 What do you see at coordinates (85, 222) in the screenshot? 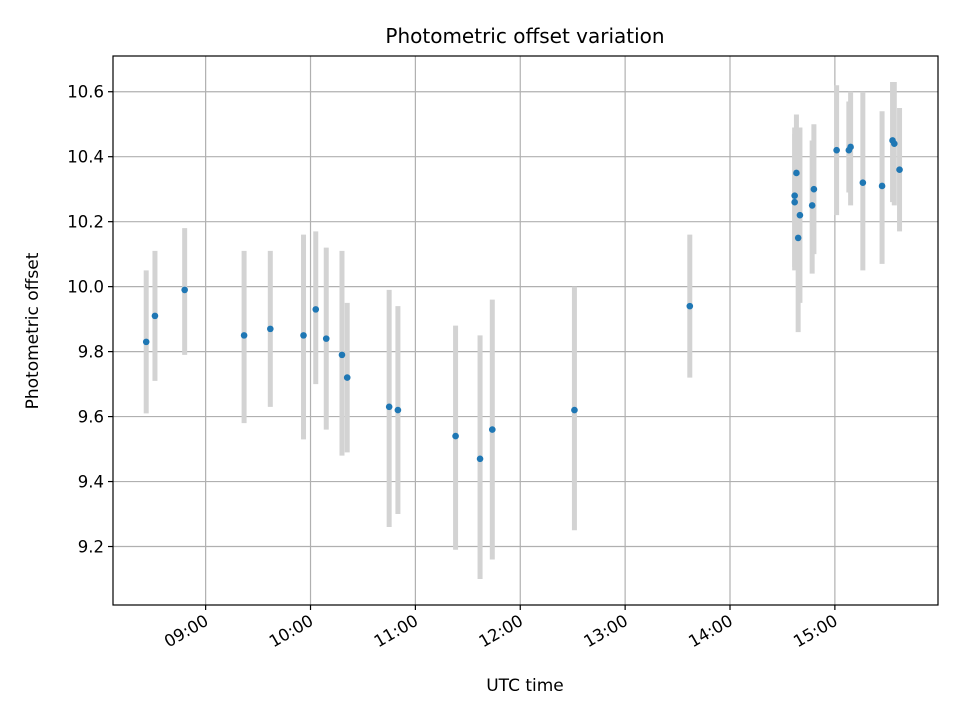
I see `y-tick-label: 10.2` at bounding box center [85, 222].